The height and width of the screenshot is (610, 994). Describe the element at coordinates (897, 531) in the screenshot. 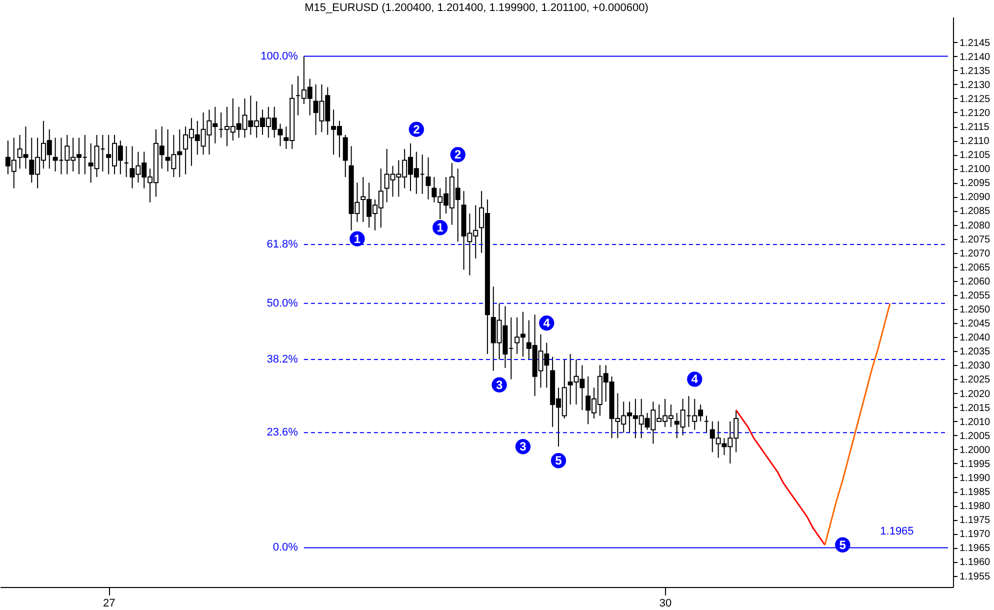

I see `annotation: 1.1965` at that location.